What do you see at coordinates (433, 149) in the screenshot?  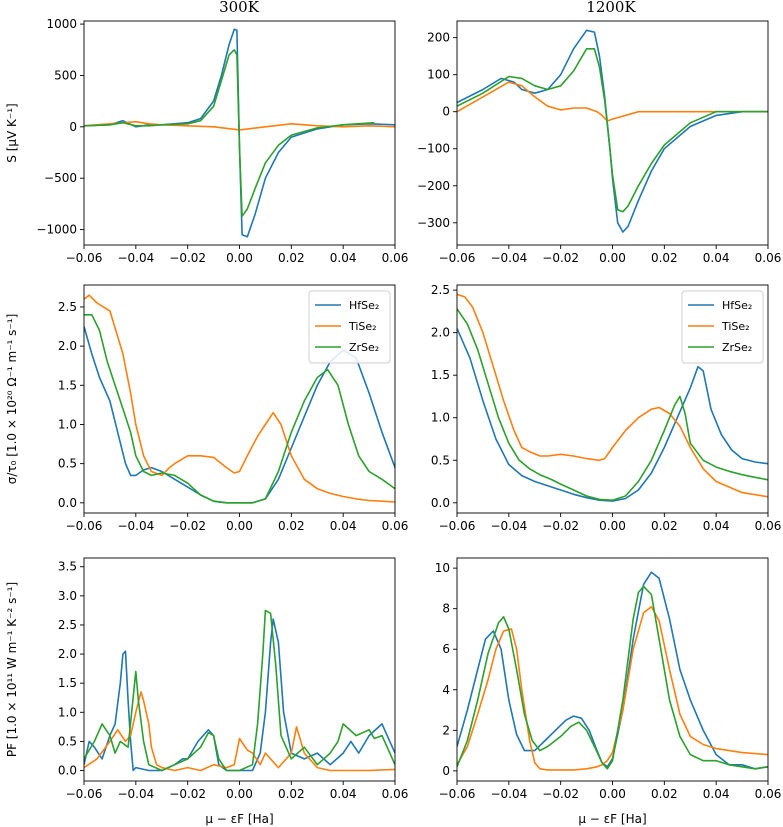 I see `y-tick-label: −100` at bounding box center [433, 149].